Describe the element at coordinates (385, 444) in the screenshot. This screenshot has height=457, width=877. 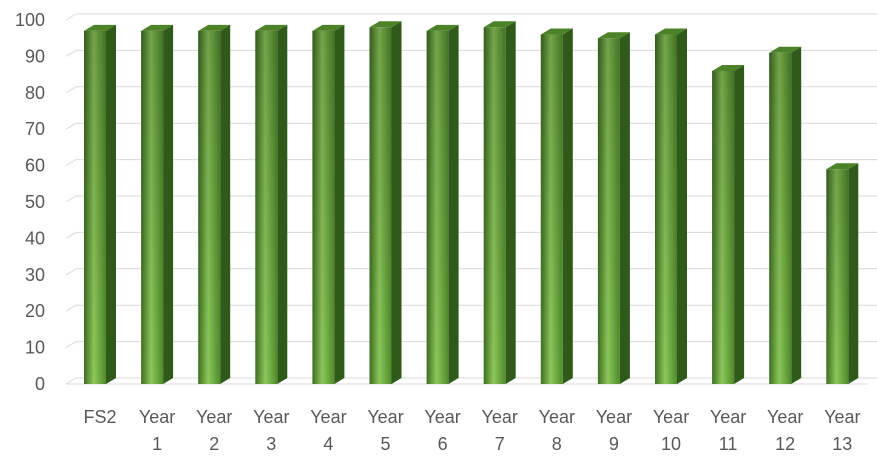
I see `x-category-label-line: 5` at that location.